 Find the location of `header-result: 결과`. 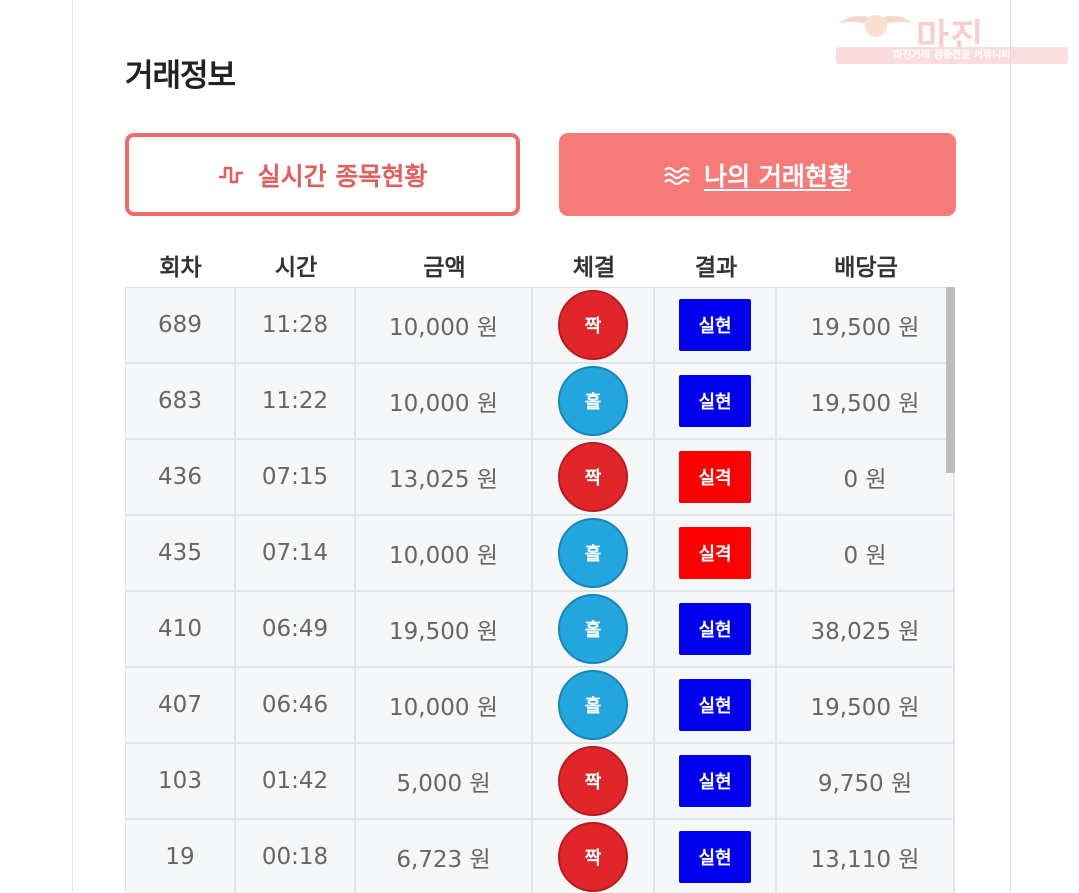

header-result: 결과 is located at coordinates (716, 268).